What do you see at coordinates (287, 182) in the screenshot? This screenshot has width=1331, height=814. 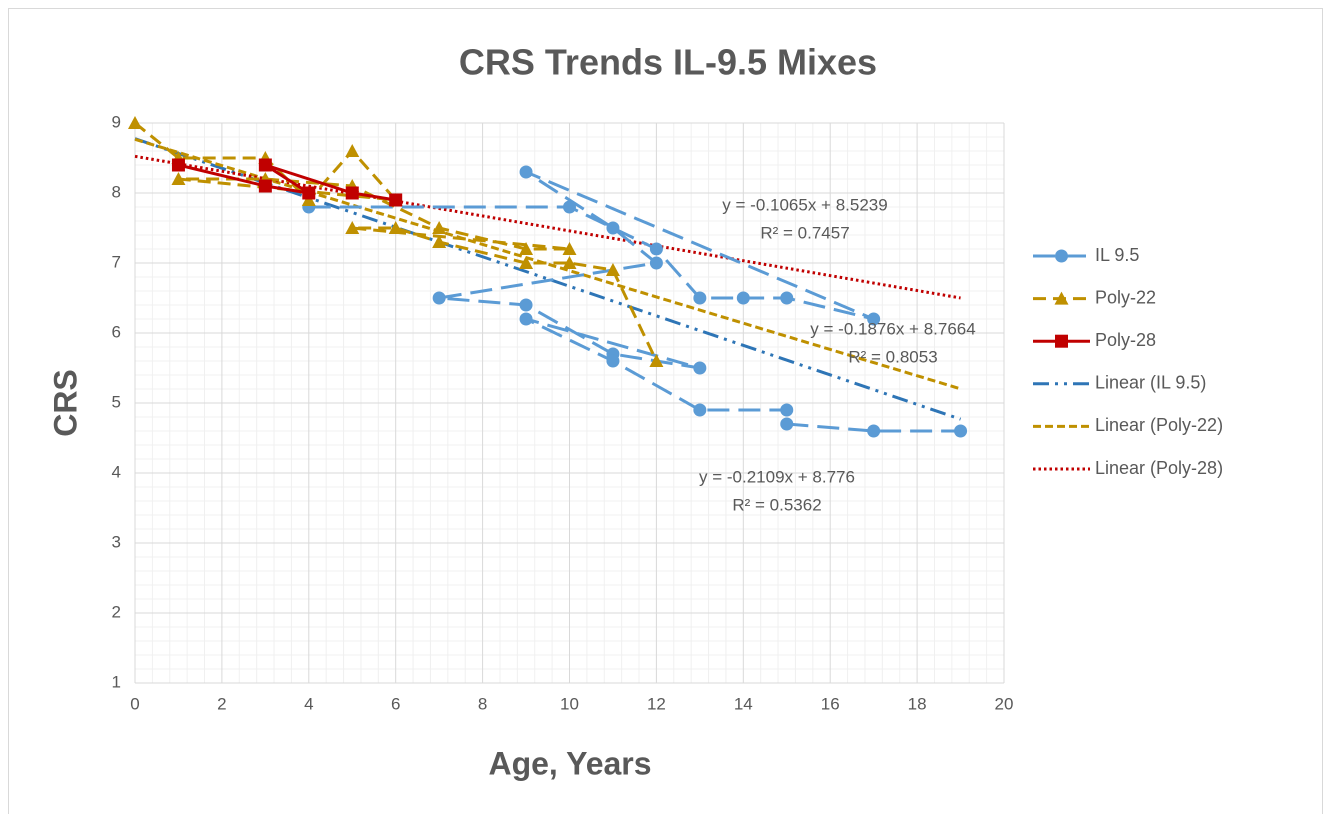 I see `series-line` at bounding box center [287, 182].